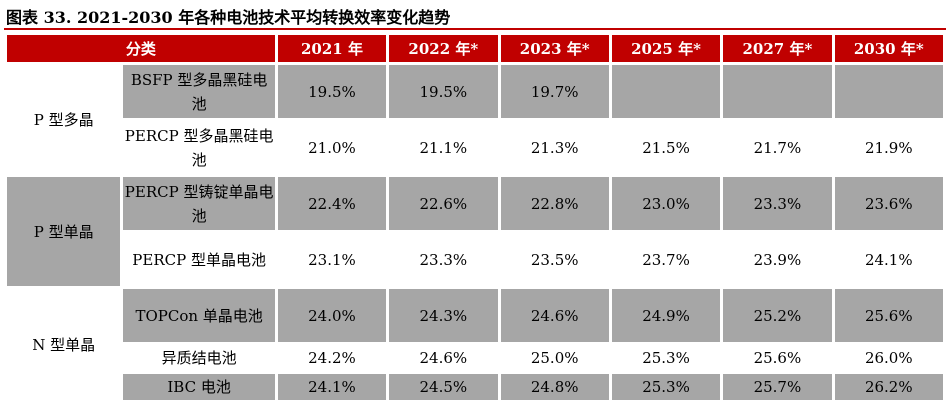 Image resolution: width=947 pixels, height=416 pixels. Describe the element at coordinates (199, 259) in the screenshot. I see `row-label: PERCP 型单晶电池` at that location.